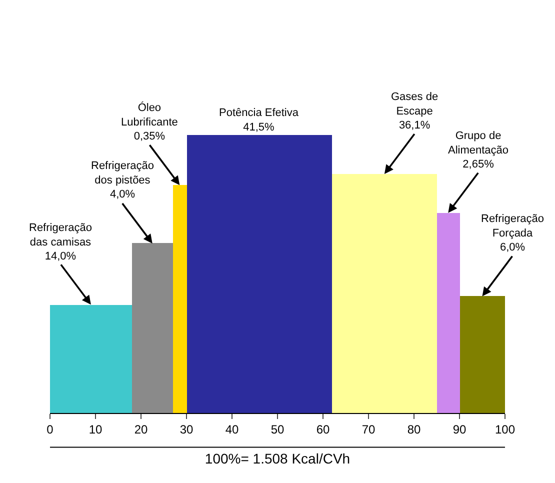  What do you see at coordinates (141, 429) in the screenshot?
I see `x-tick-label: 20` at bounding box center [141, 429].